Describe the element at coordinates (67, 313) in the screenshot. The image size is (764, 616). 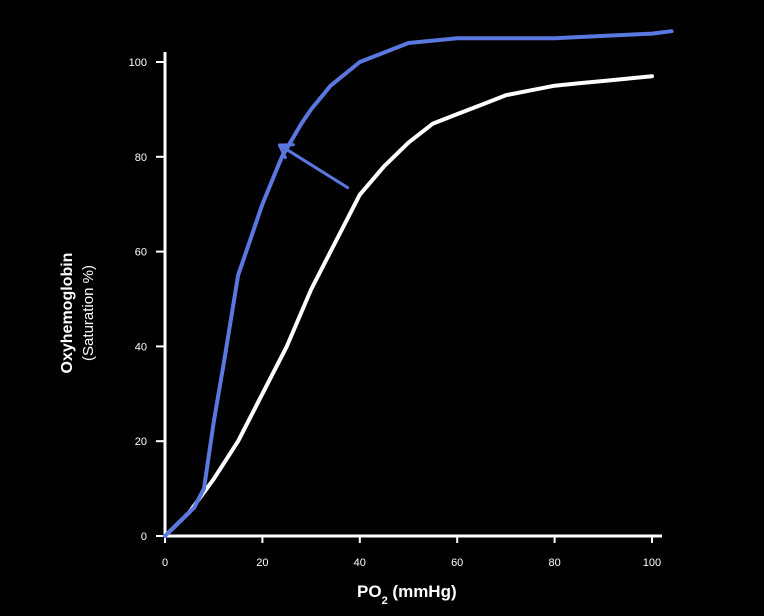
I see `y-axis-label-line1: Oxyhemoglobin` at that location.